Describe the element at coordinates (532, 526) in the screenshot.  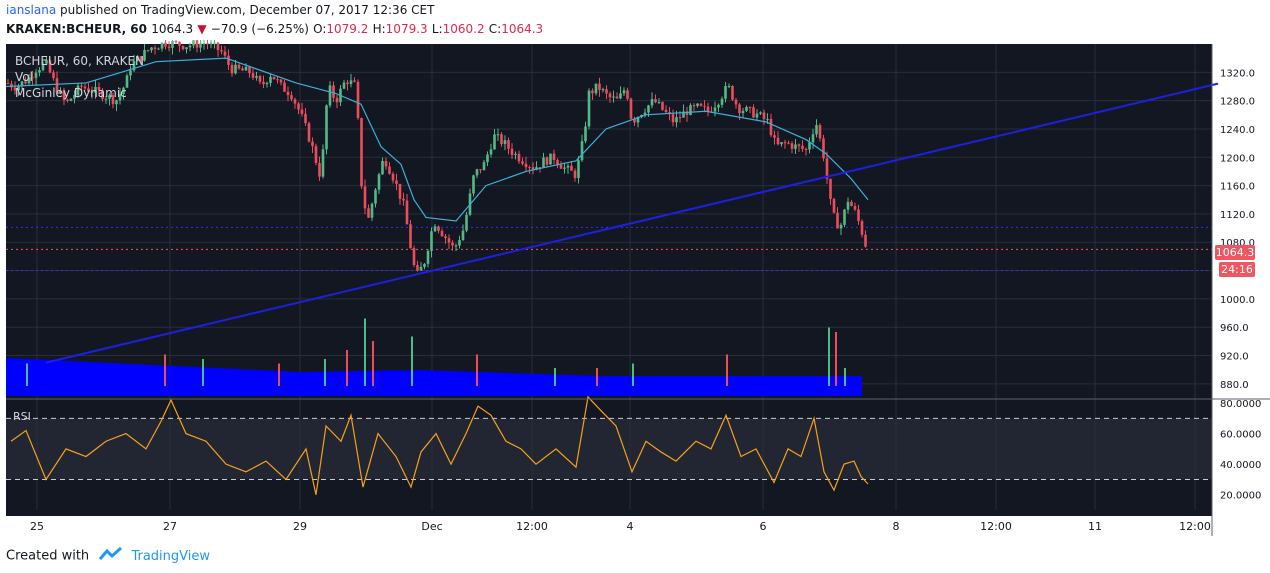
I see `time-tick-label: 12:00` at that location.